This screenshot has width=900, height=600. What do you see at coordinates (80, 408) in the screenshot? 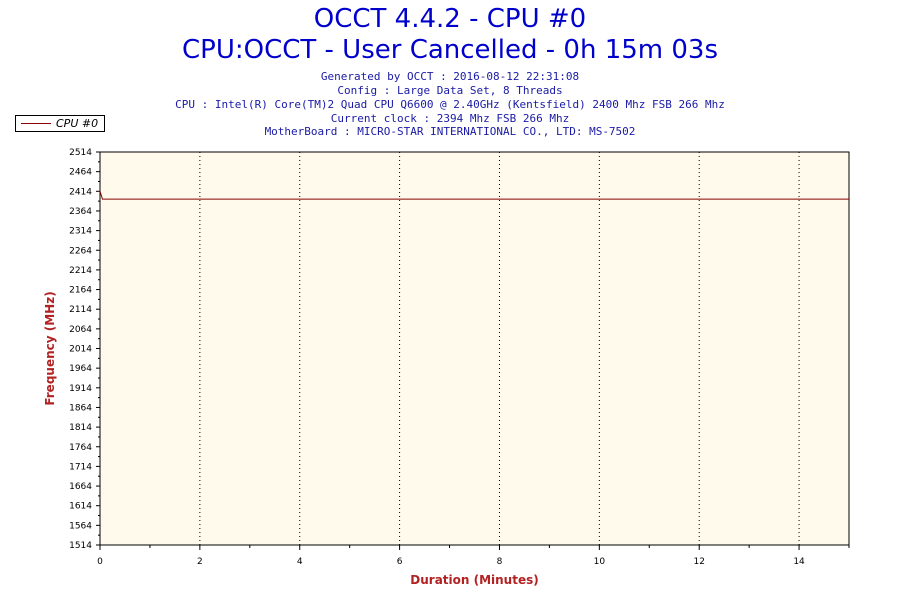
I see `y-tick-label: 1864` at bounding box center [80, 408].